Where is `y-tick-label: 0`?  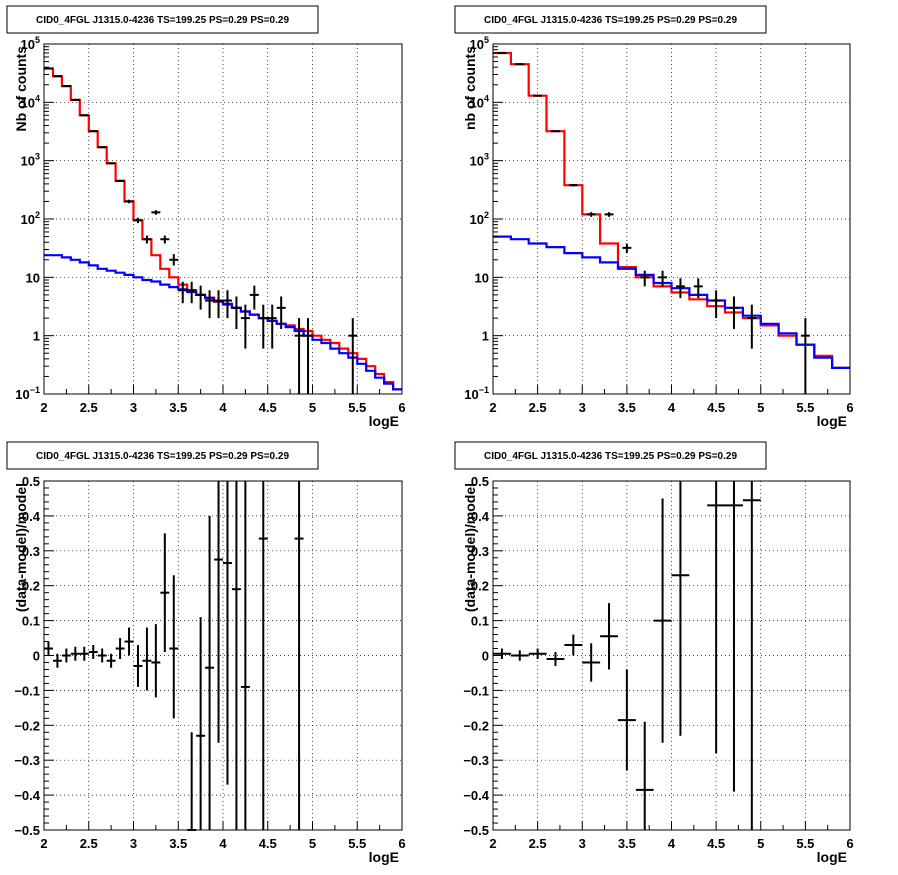 y-tick-label: 0 is located at coordinates (485, 656).